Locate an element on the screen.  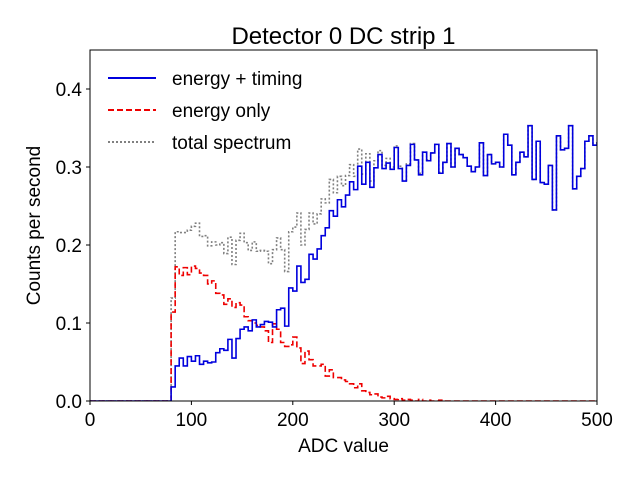
chart-title: Detector 0 DC strip 1 is located at coordinates (343, 36).